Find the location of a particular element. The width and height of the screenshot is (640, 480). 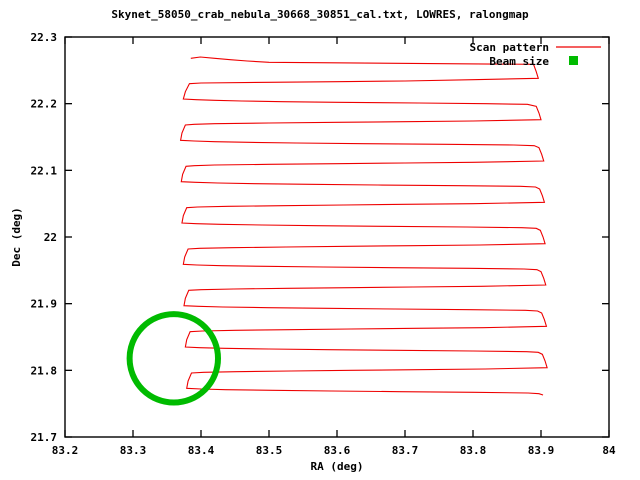

x-tick-label: 84 is located at coordinates (609, 450).